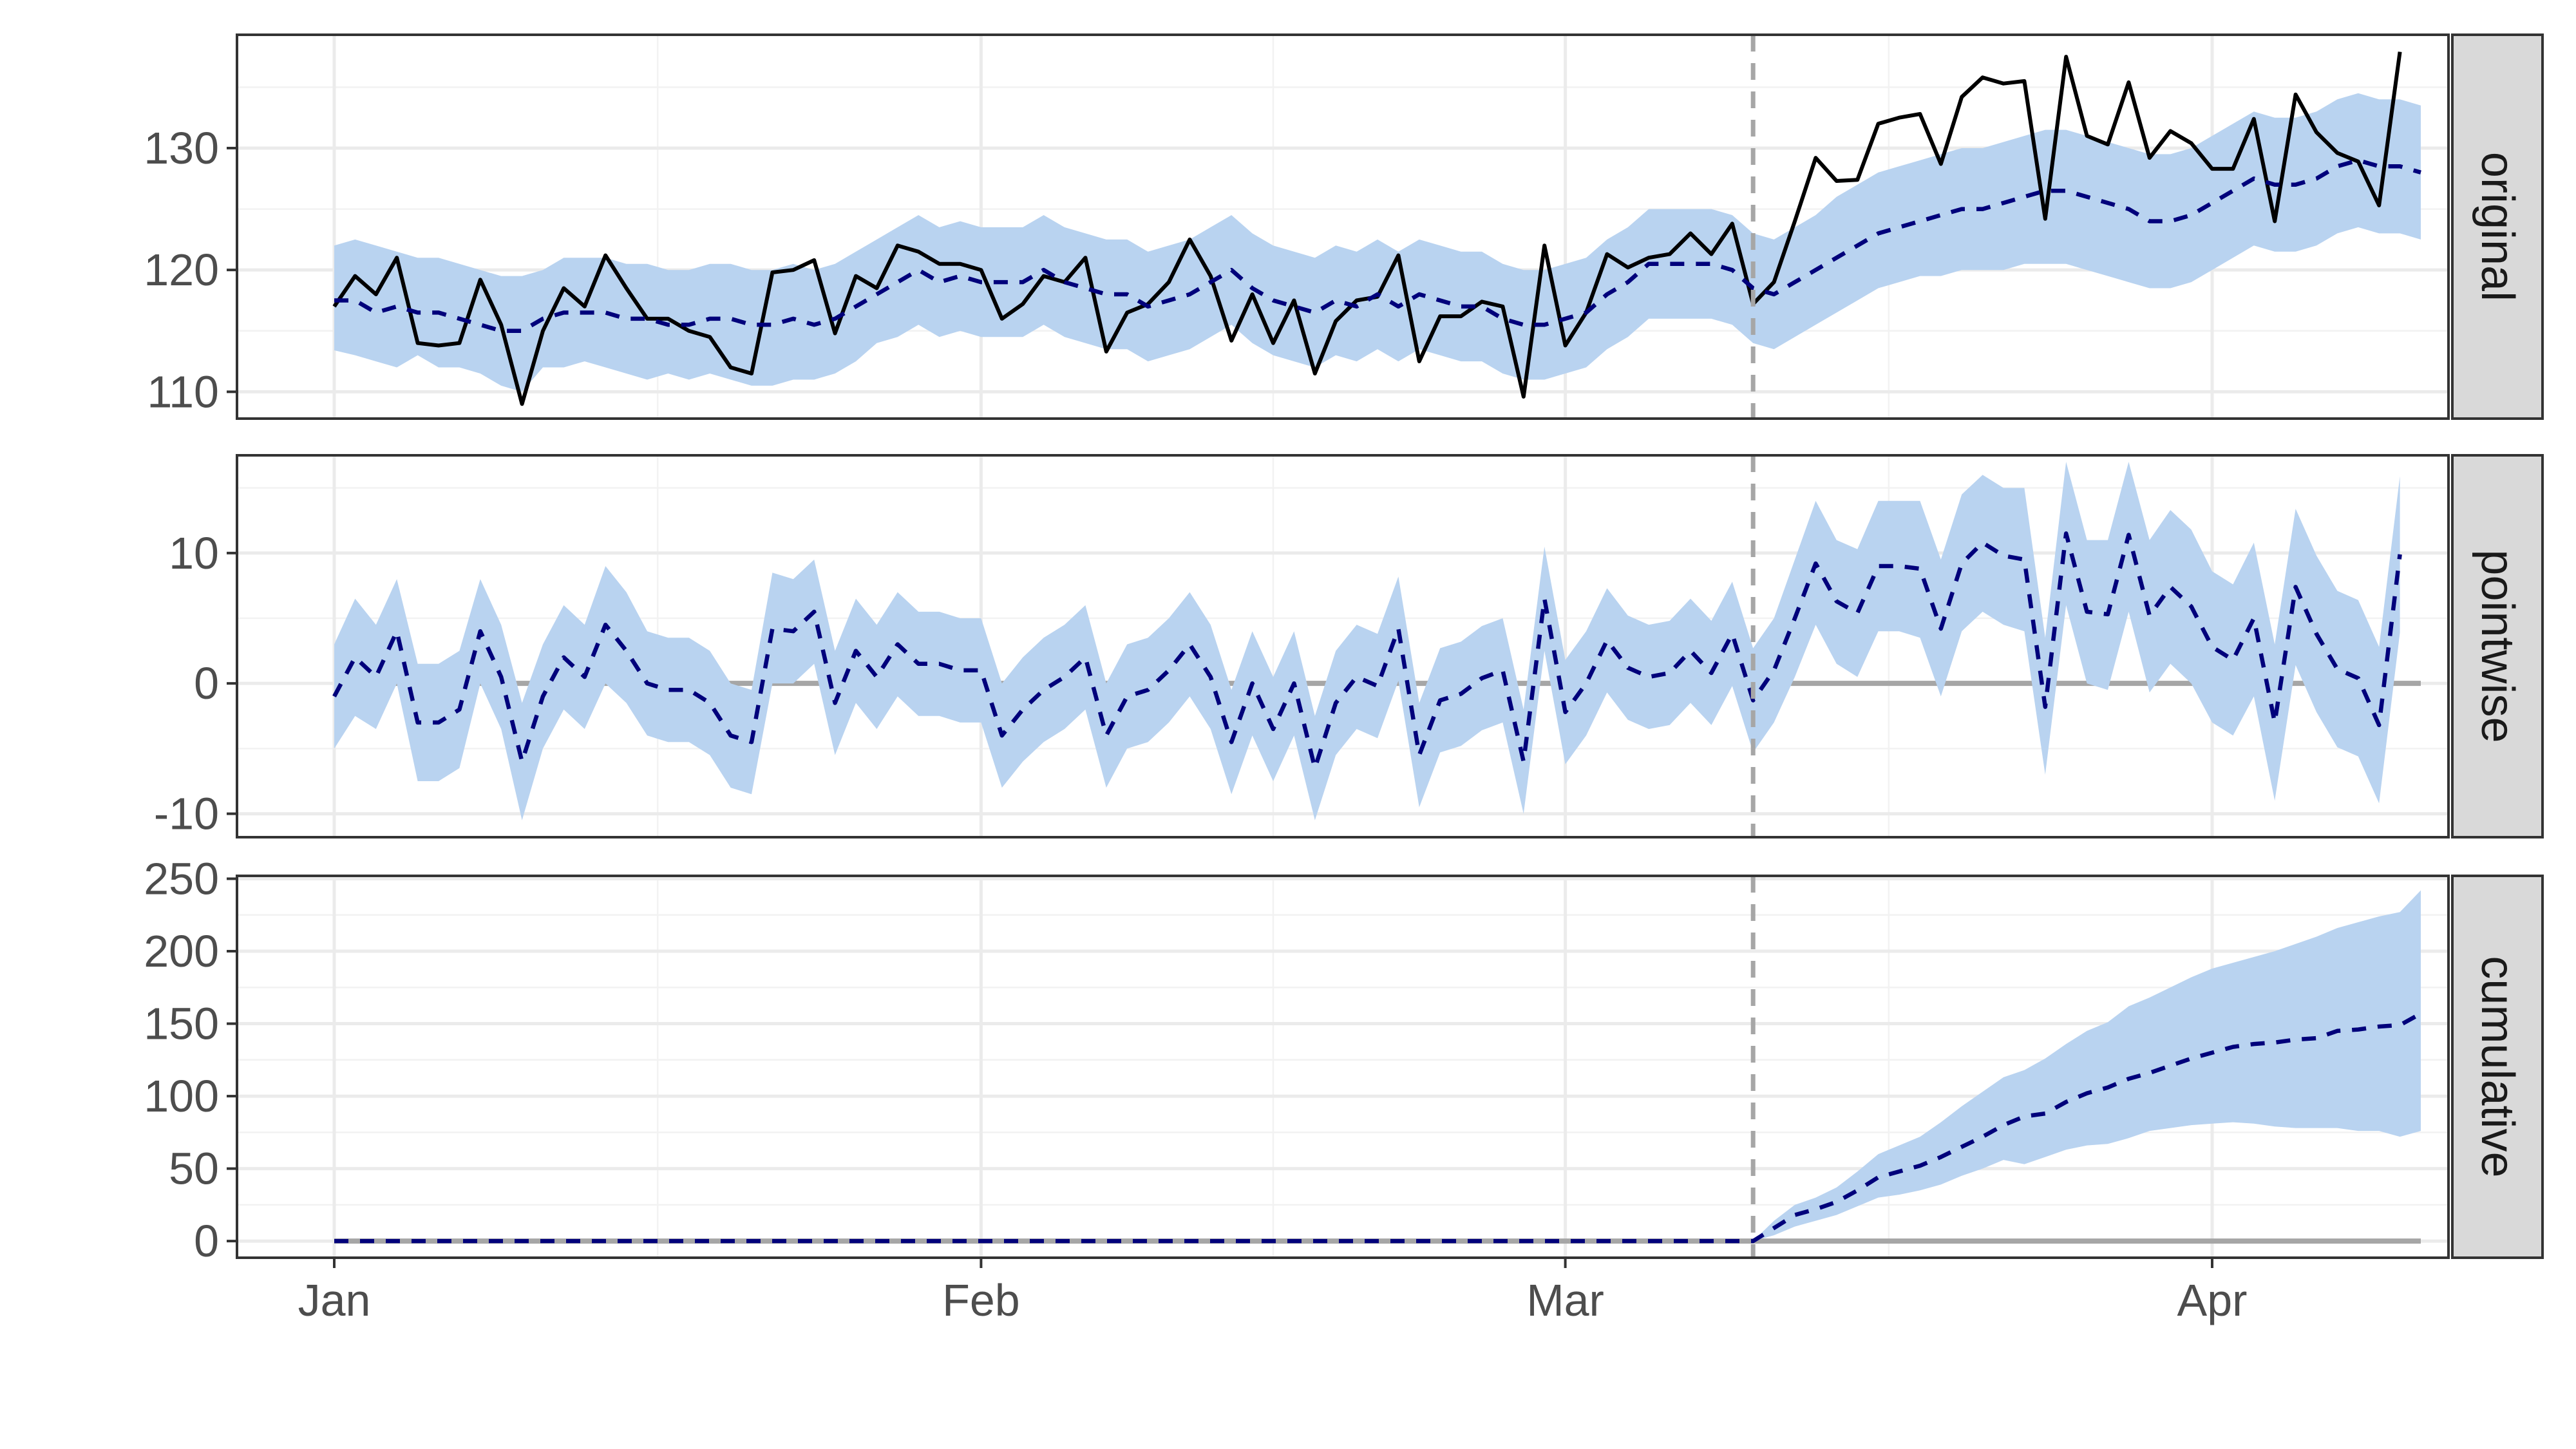  Describe the element at coordinates (186, 814) in the screenshot. I see `y-tick-label: -10` at that location.